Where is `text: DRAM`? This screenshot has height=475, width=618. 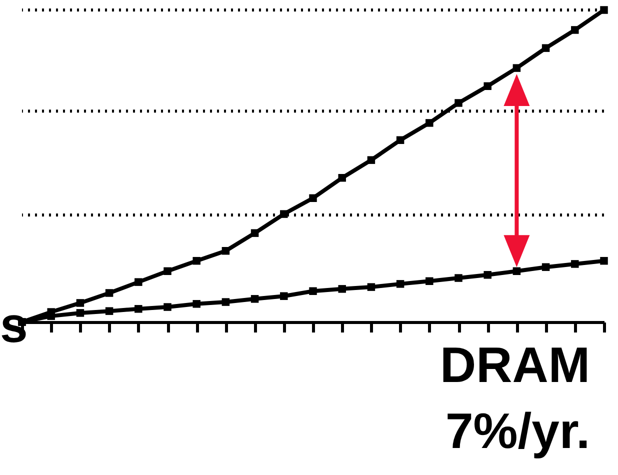 text: DRAM is located at coordinates (515, 365).